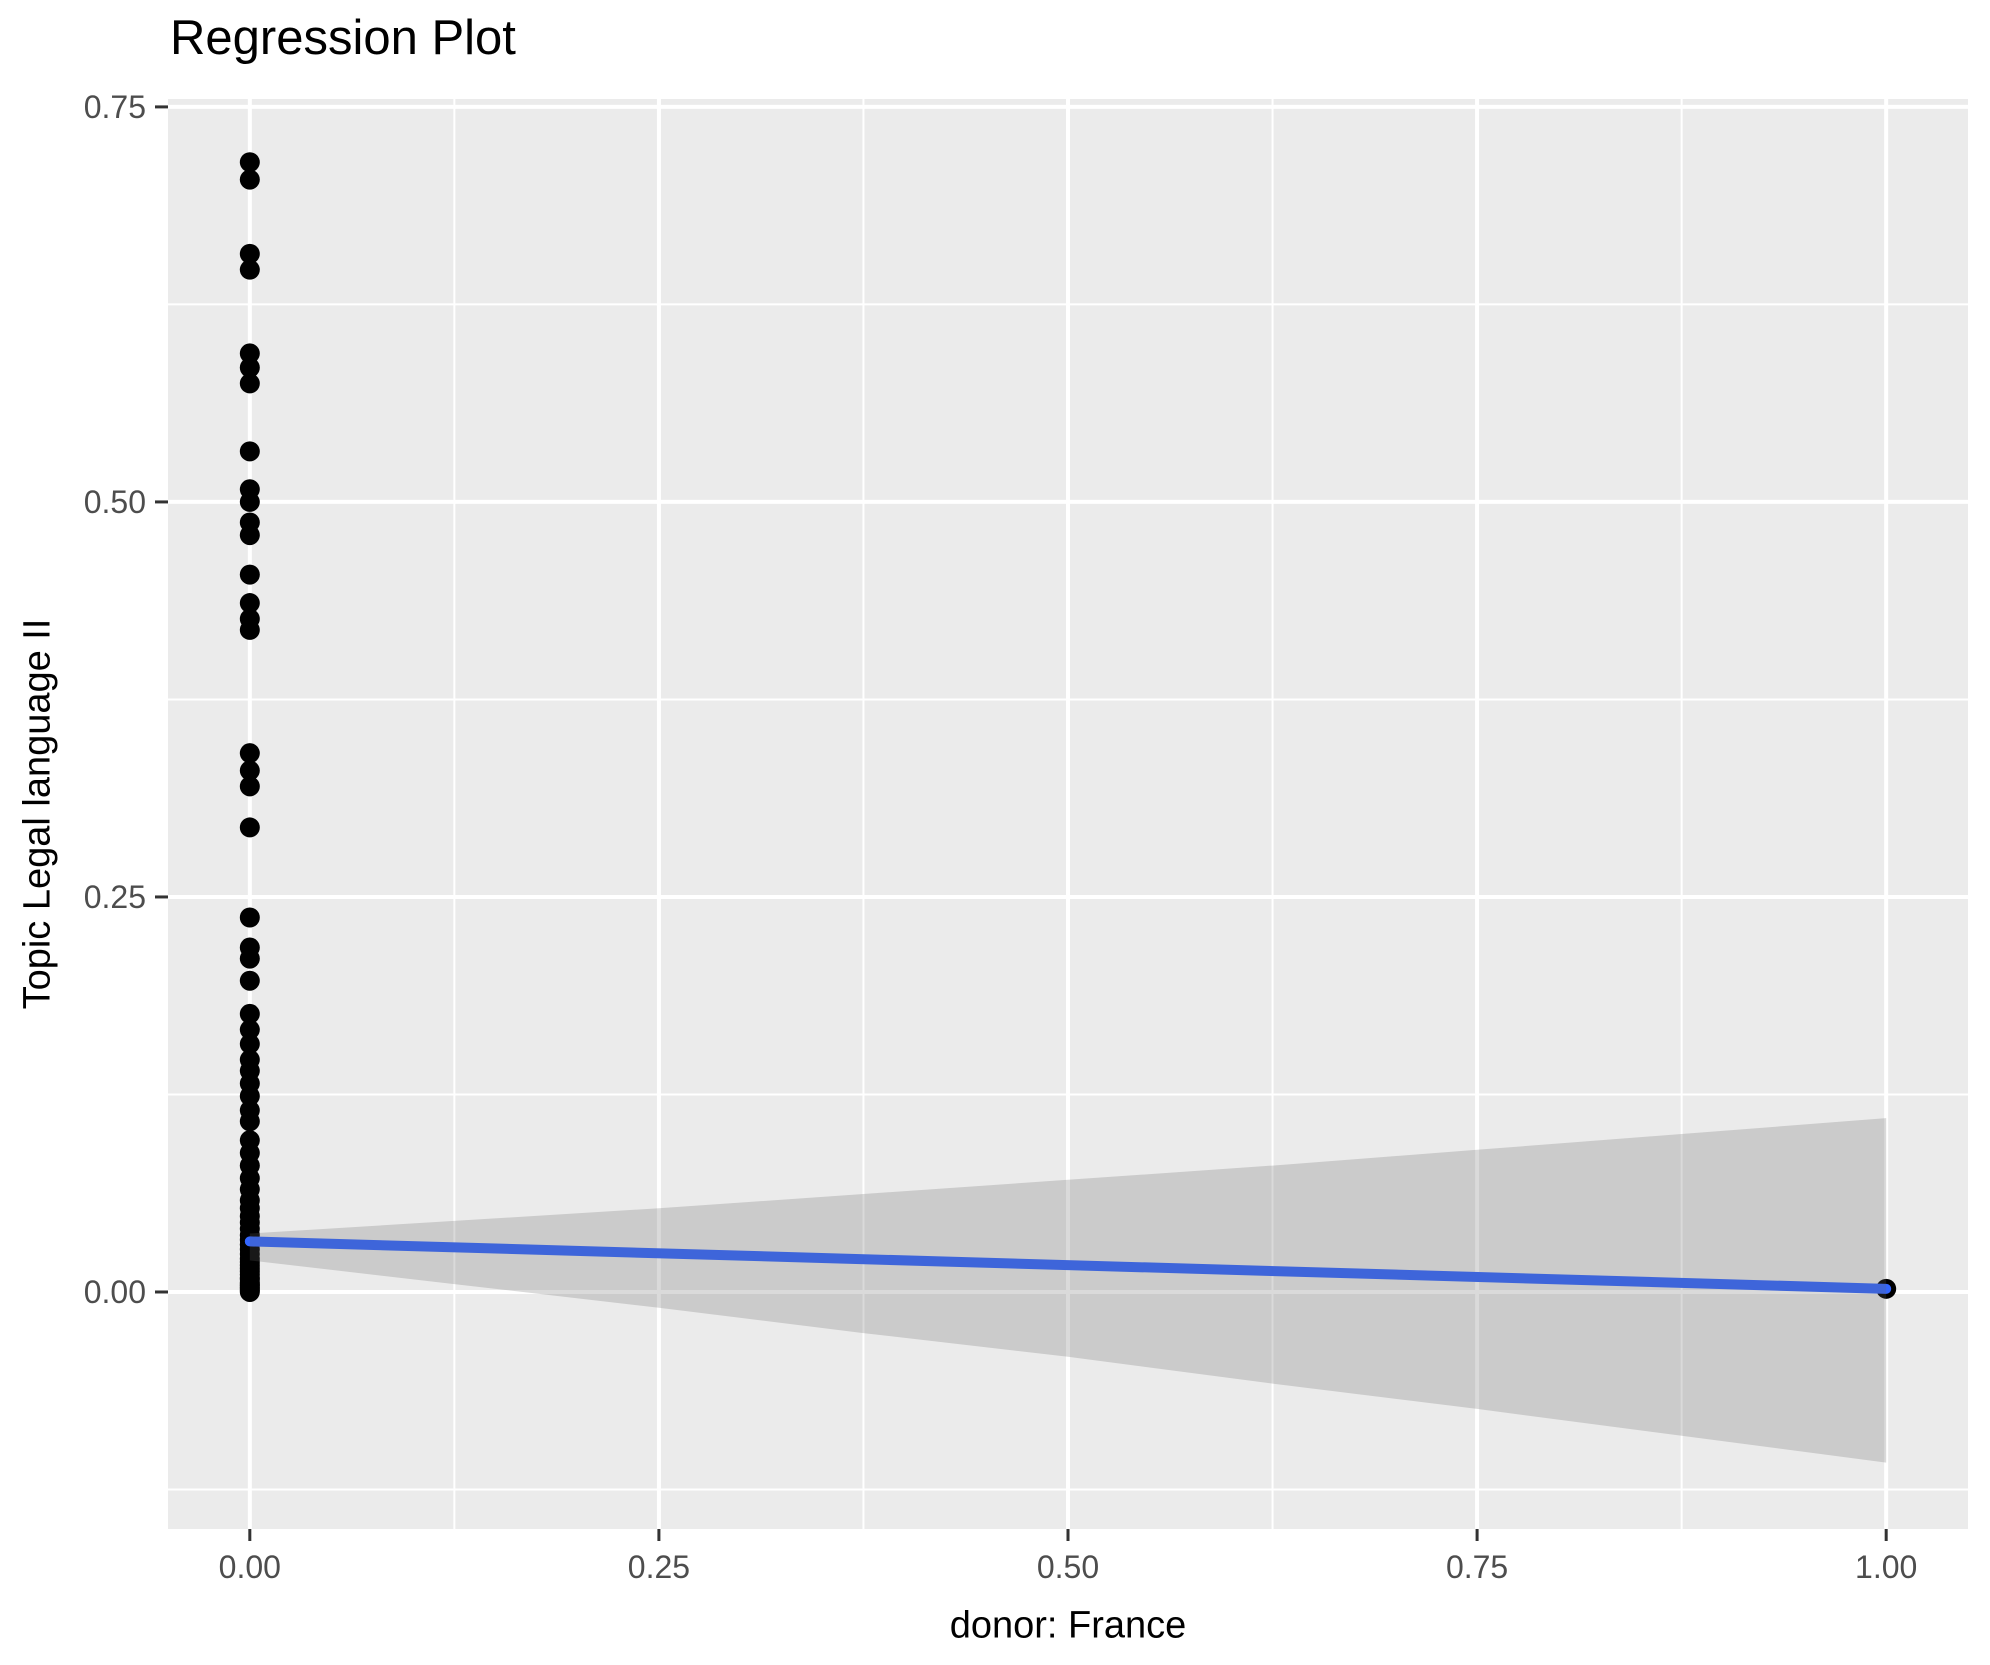 The width and height of the screenshot is (1990, 1665). What do you see at coordinates (343, 38) in the screenshot?
I see `plot-title: Regression Plot` at bounding box center [343, 38].